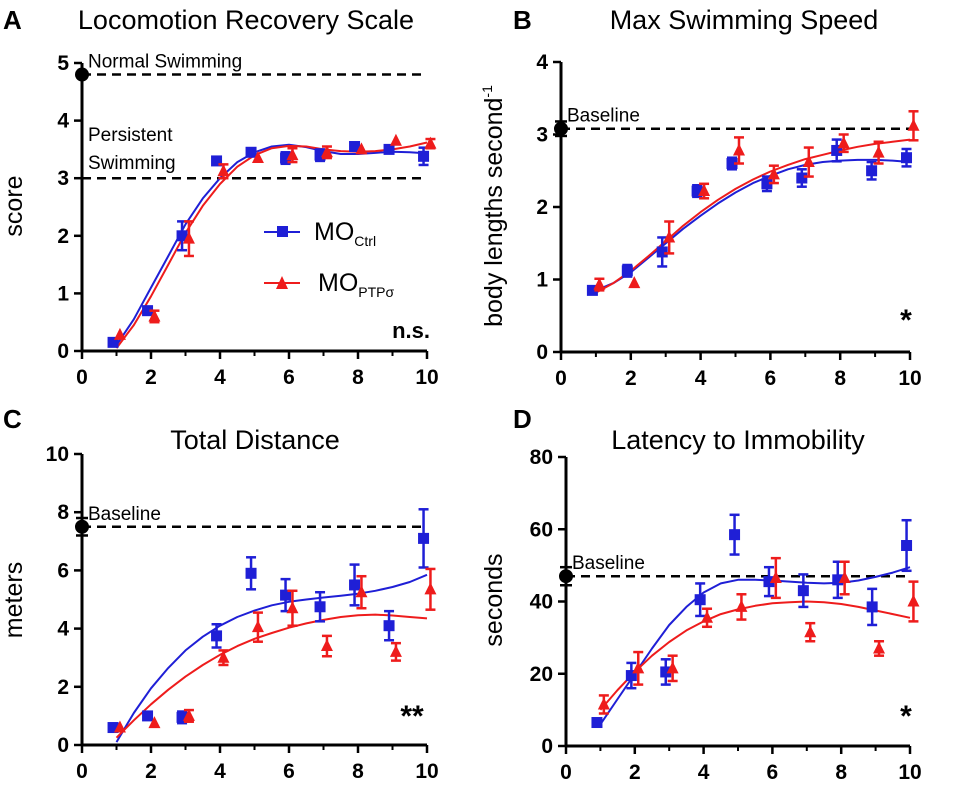 This screenshot has width=957, height=790. Describe the element at coordinates (542, 135) in the screenshot. I see `y-tick-label: 3` at that location.